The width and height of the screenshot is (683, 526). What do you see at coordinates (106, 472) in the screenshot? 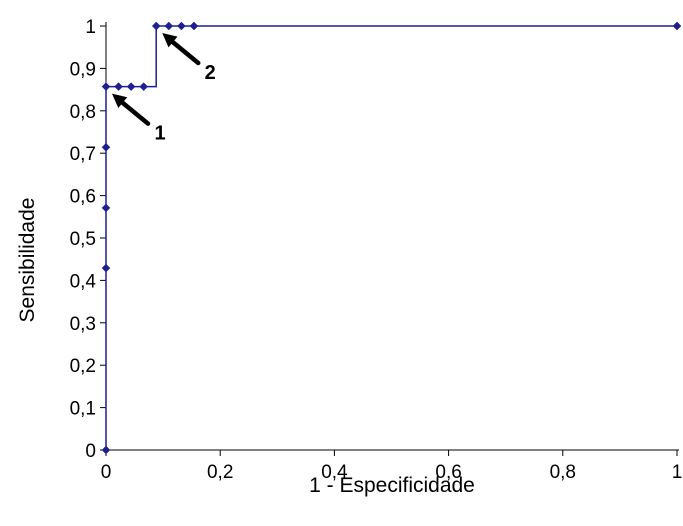
I see `x-tick-label: 0` at bounding box center [106, 472].